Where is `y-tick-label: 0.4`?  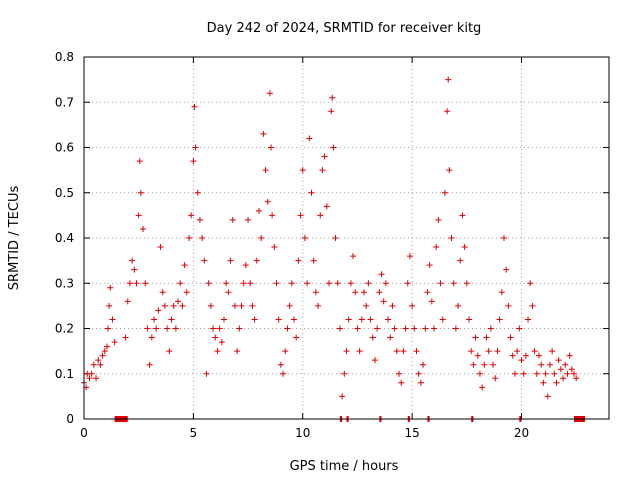
y-tick-label: 0.4 is located at coordinates (64, 238).